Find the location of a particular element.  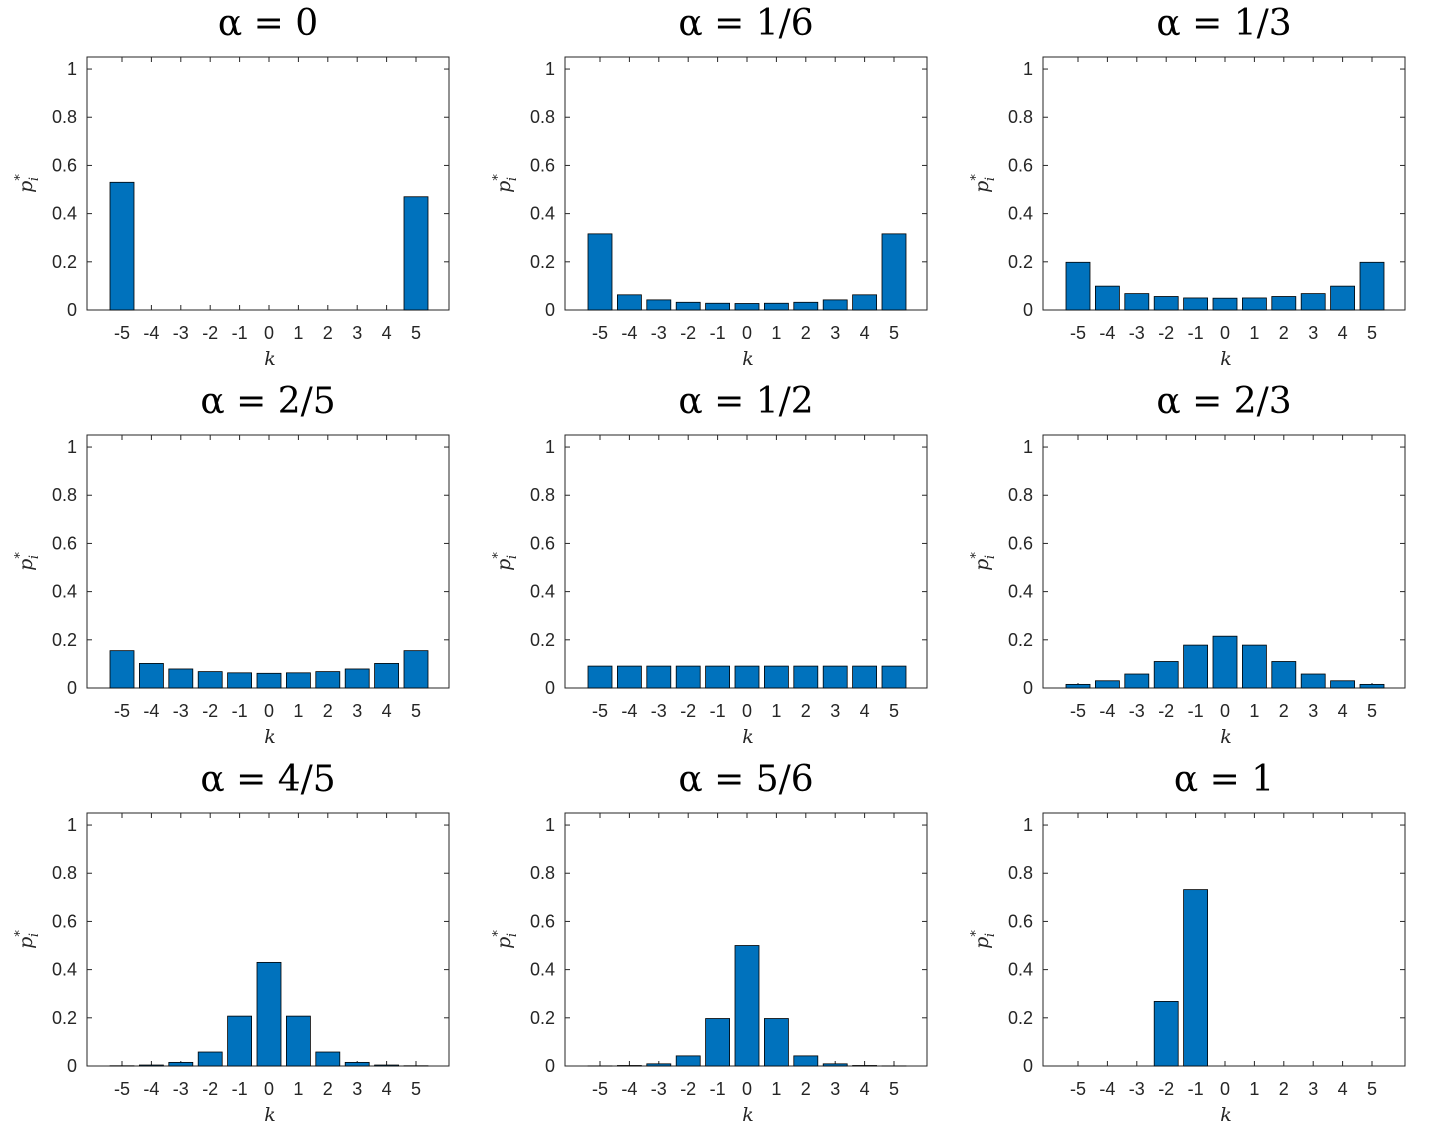

subplot-title: α = 0 is located at coordinates (268, 23).